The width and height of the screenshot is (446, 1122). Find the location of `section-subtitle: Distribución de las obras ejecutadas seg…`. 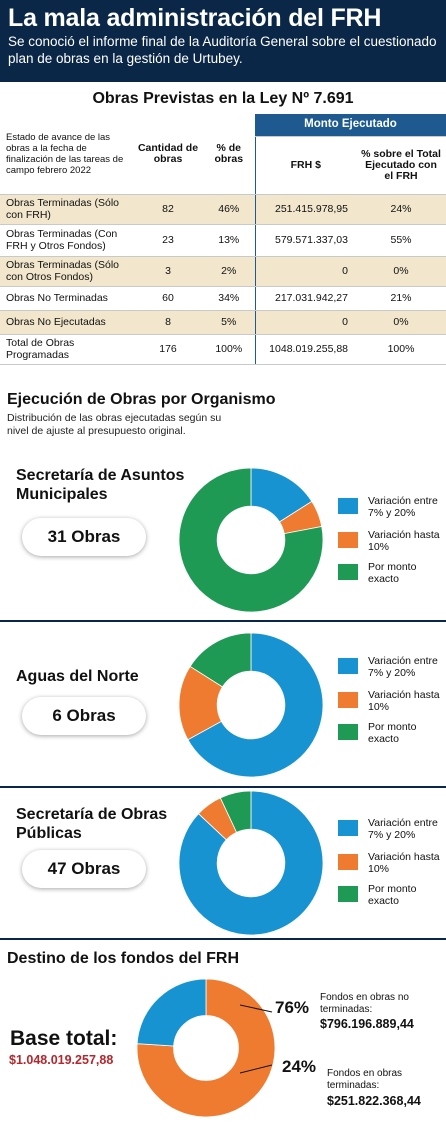

section-subtitle: Distribución de las obras ejecutadas seg… is located at coordinates (114, 424).